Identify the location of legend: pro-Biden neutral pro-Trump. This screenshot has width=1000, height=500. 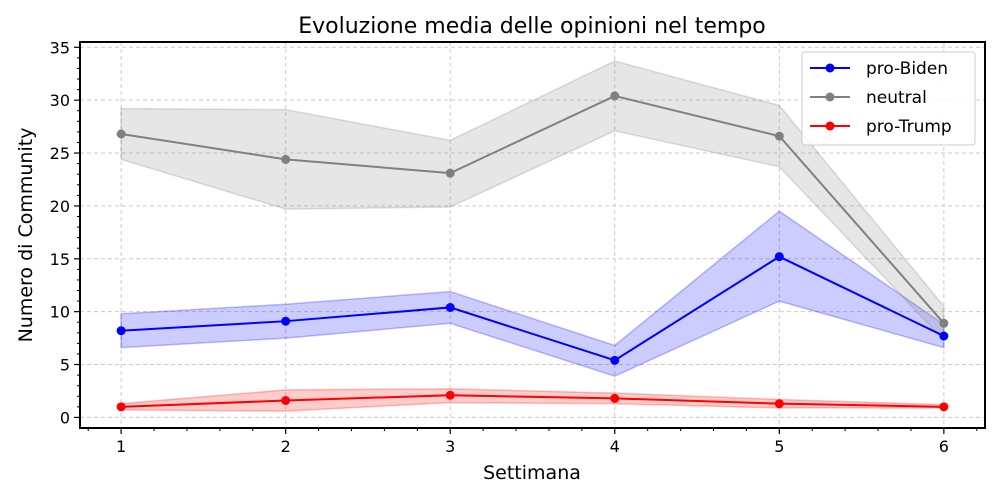
(888, 98).